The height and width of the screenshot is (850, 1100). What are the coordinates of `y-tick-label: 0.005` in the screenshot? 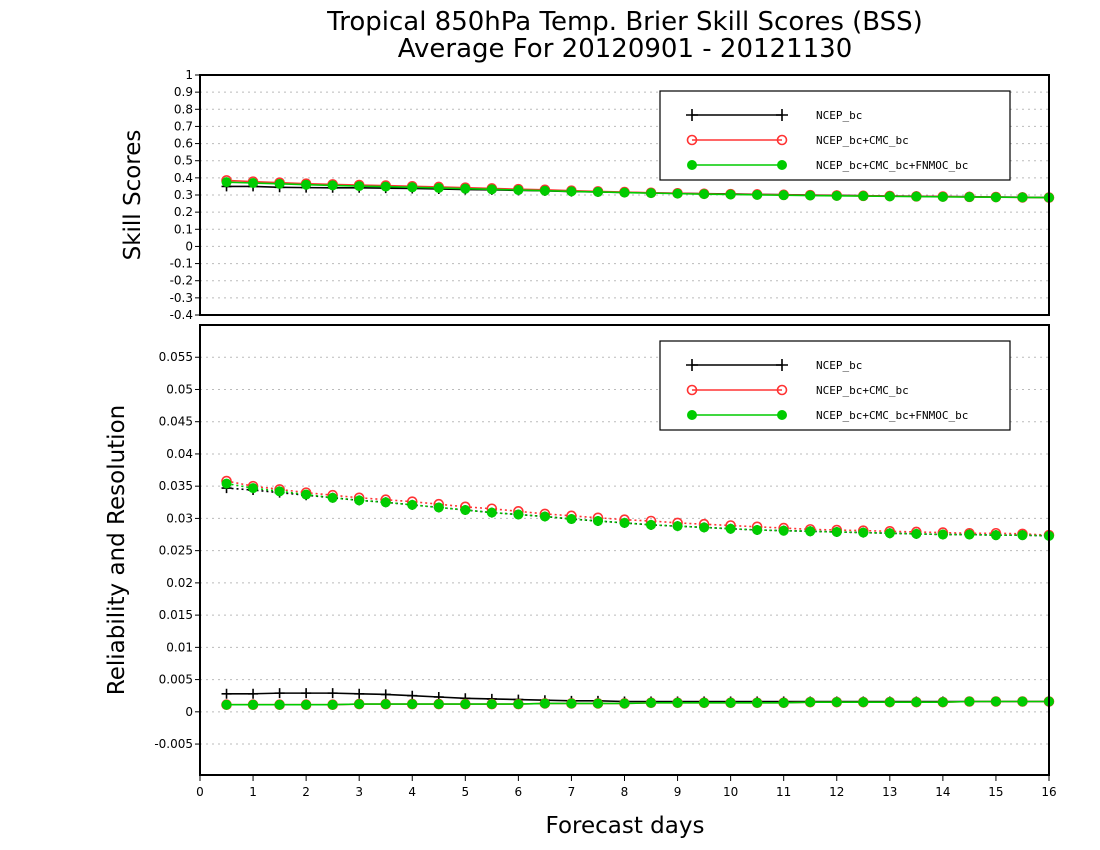 It's located at (176, 680).